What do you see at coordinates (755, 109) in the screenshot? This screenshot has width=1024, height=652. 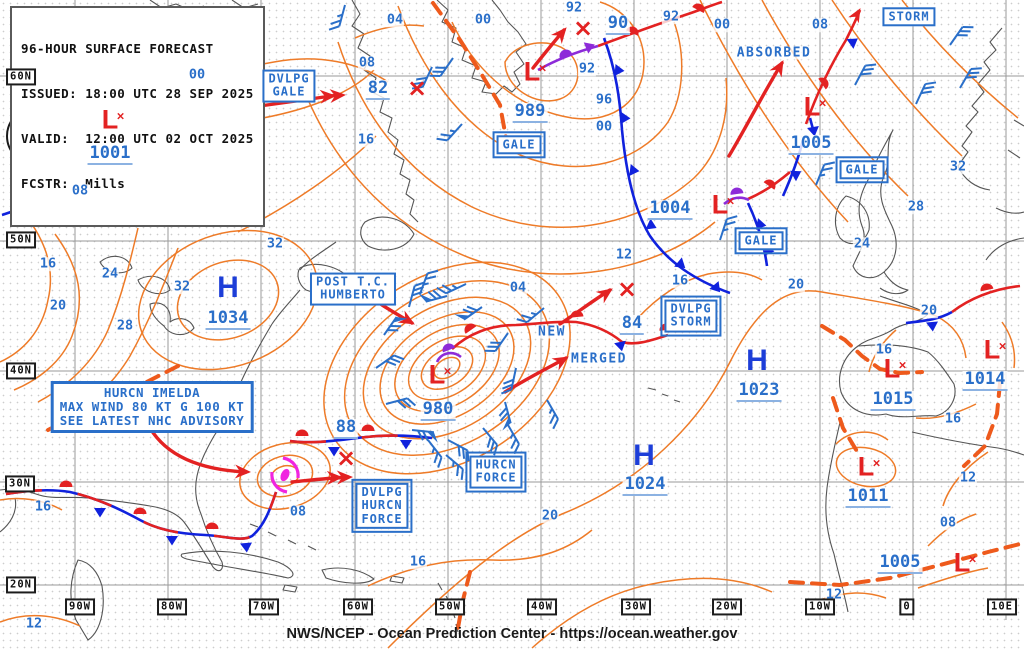 I see `movement-arrow` at bounding box center [755, 109].